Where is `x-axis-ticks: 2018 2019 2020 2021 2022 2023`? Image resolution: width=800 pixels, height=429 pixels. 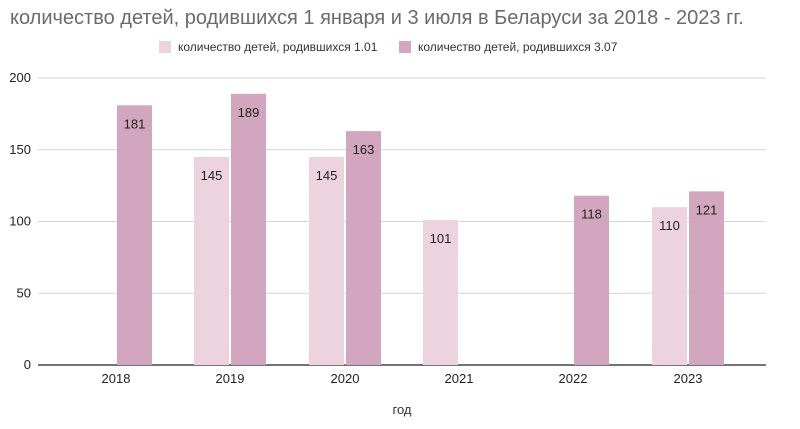 x-axis-ticks: 2018 2019 2020 2021 2022 2023 is located at coordinates (402, 378).